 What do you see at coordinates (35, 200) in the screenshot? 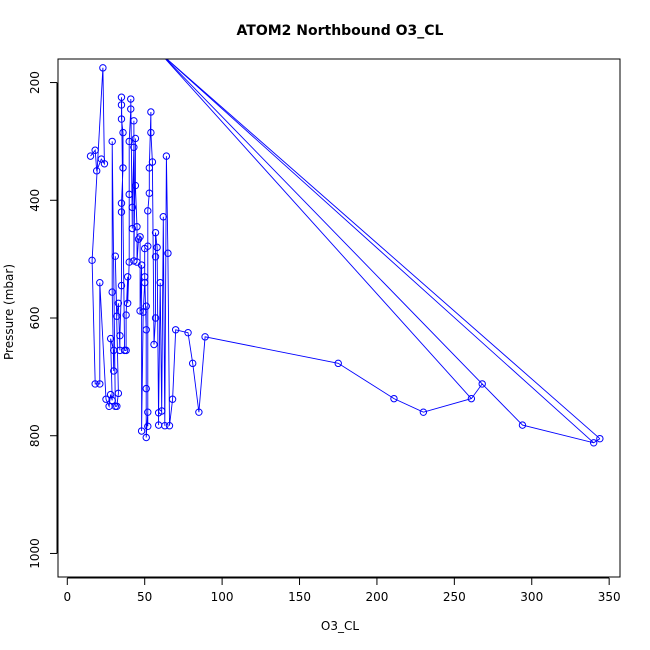
I see `y-tick-label: 400` at bounding box center [35, 200].